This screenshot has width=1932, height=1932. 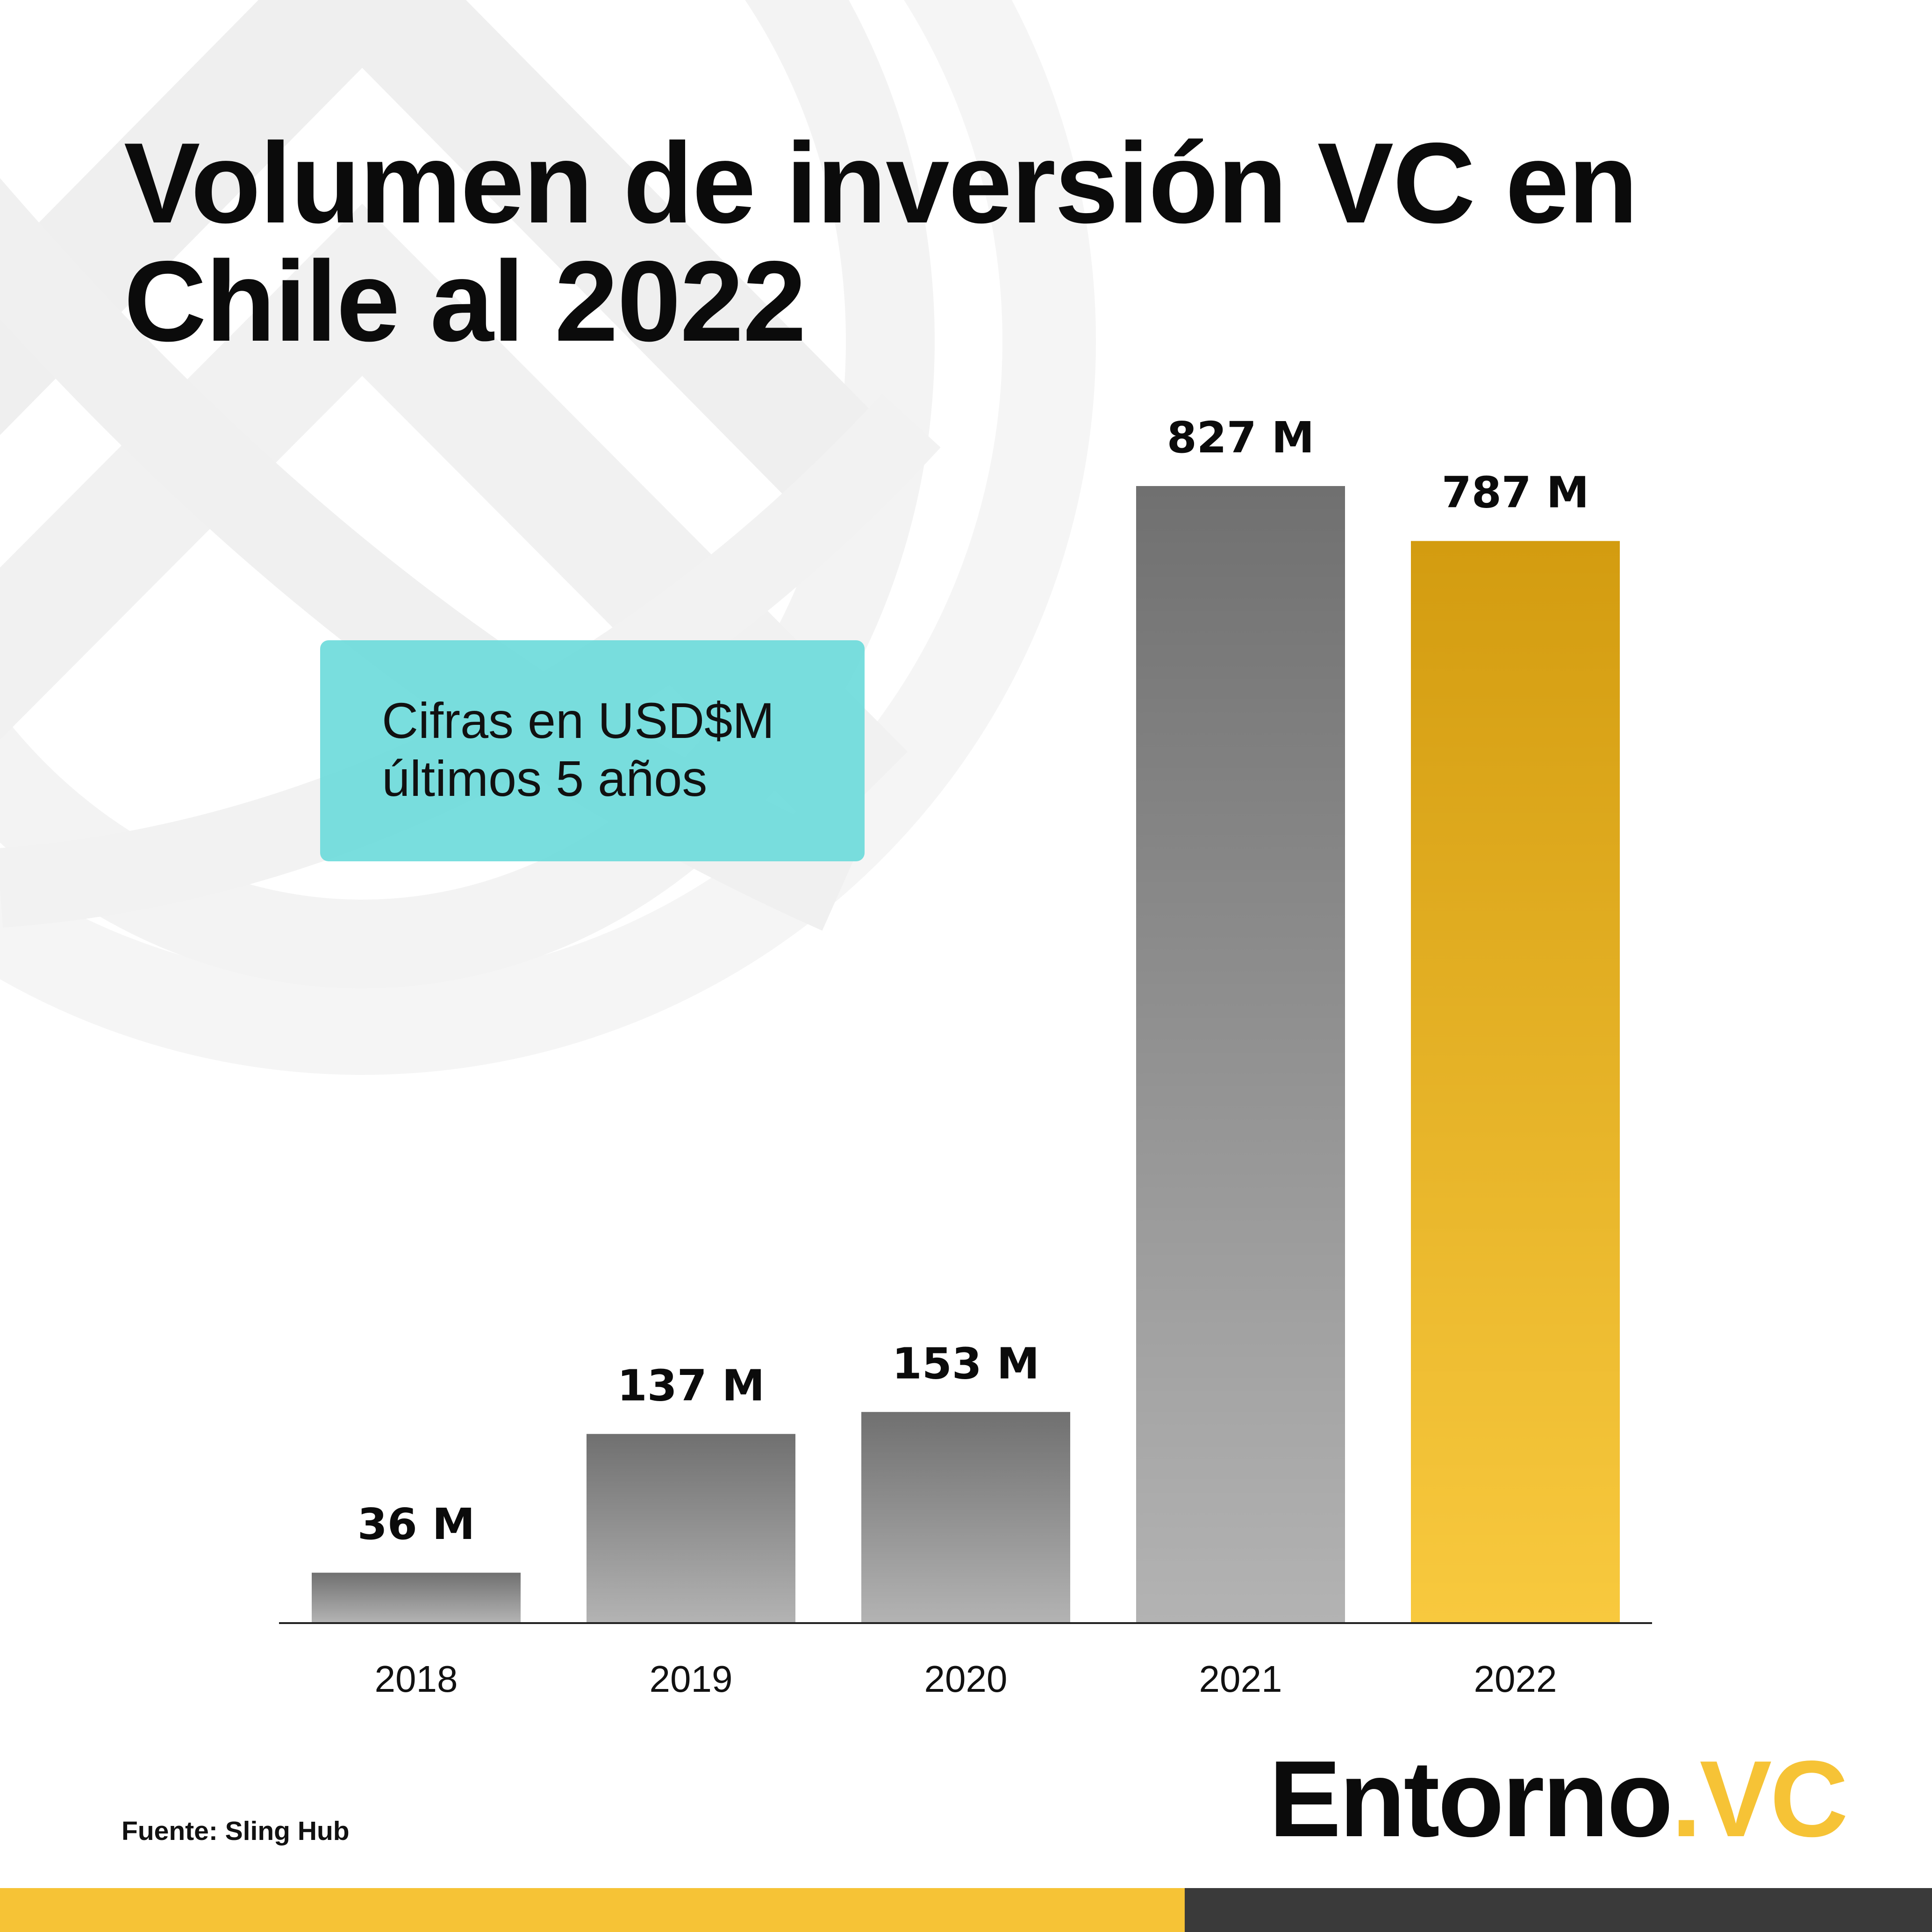 What do you see at coordinates (1759, 1799) in the screenshot?
I see `logo-suffix-text: .VC` at bounding box center [1759, 1799].